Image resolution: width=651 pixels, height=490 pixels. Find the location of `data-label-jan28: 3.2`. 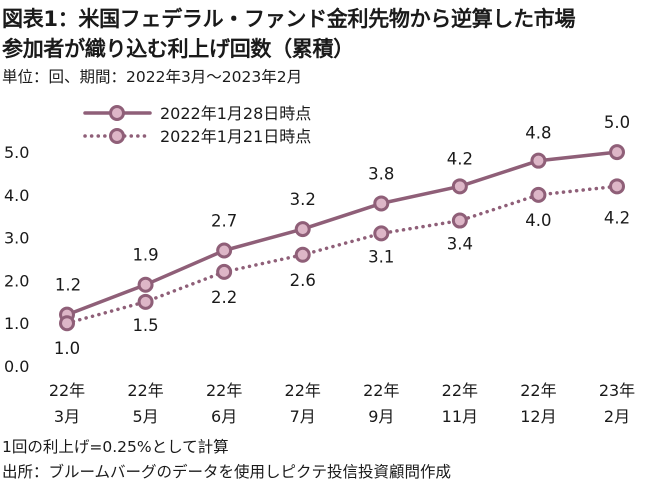

data-label-jan28: 3.2 is located at coordinates (303, 199).